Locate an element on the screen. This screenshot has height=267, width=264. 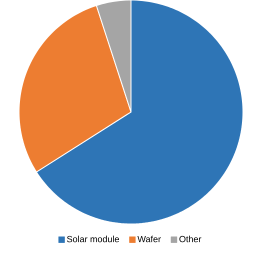
legend-label: Solar module is located at coordinates (93, 239).